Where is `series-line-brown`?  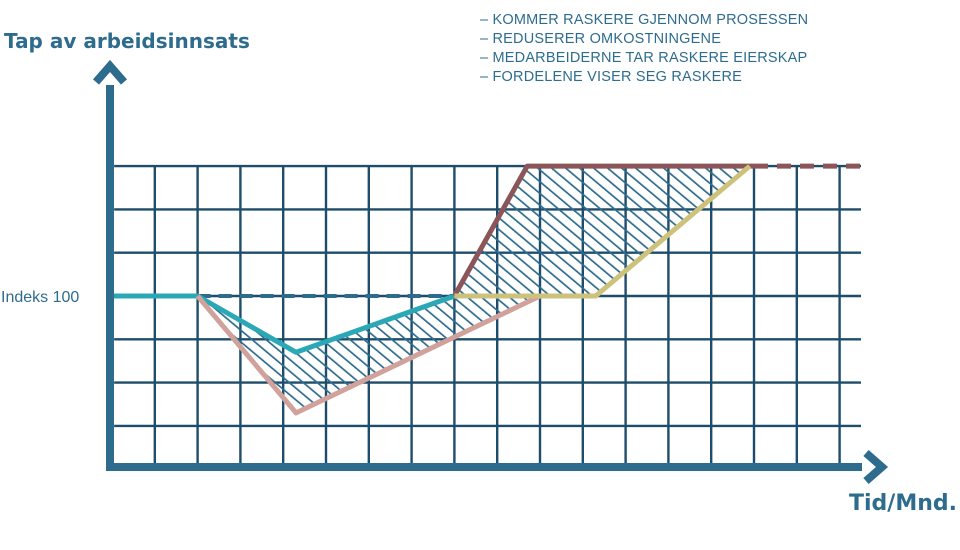 series-line-brown is located at coordinates (603, 230).